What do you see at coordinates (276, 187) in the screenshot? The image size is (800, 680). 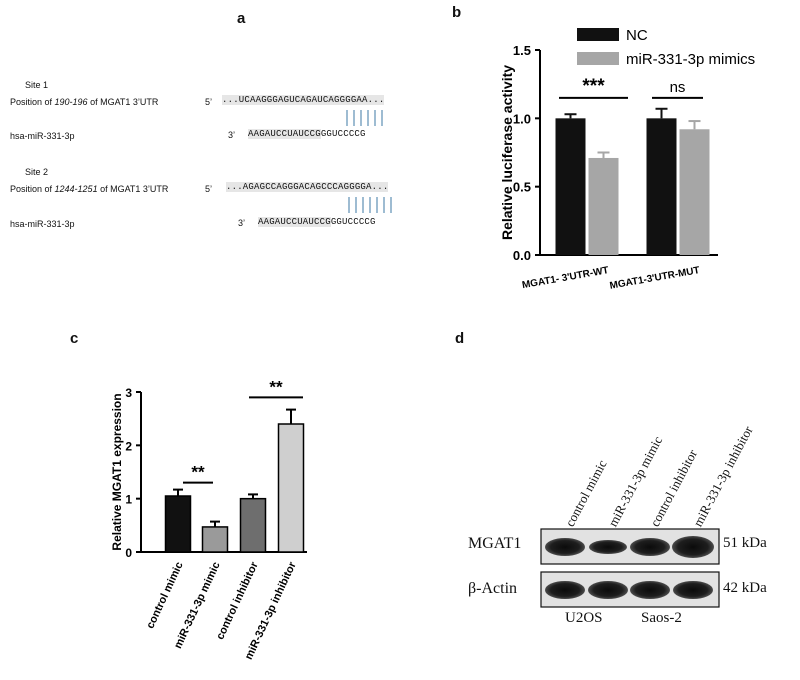 I see `site2-target-seq-a: ...AGAGCCAGGGACAGC` at bounding box center [276, 187].